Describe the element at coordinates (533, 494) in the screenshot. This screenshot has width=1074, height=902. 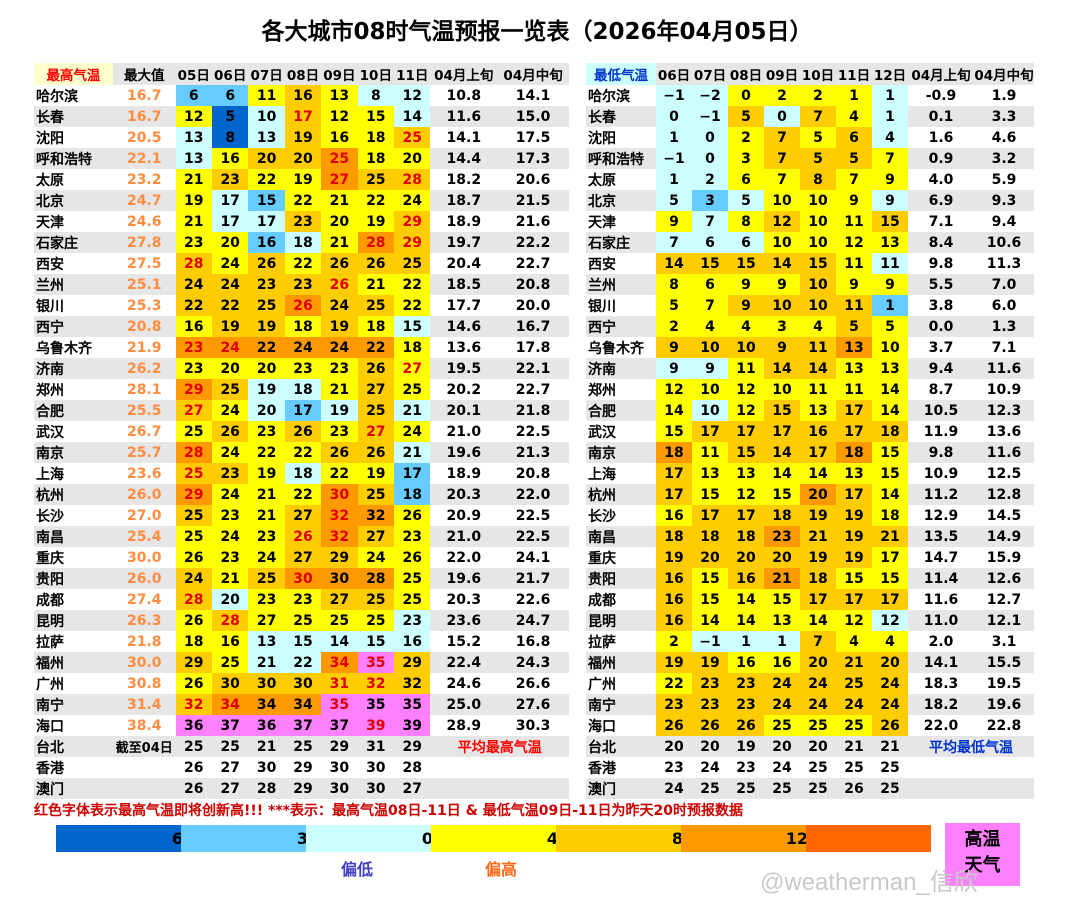
I see `avg-mid-april: 22.0` at that location.